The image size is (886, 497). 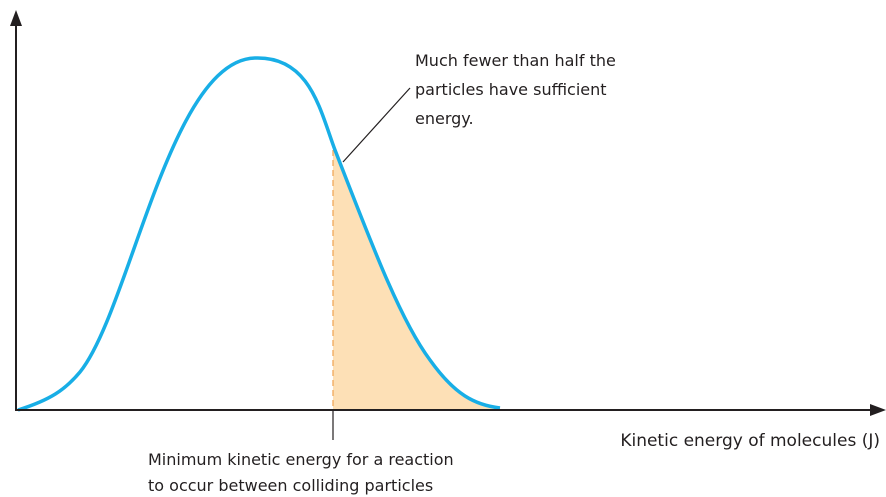 What do you see at coordinates (301, 459) in the screenshot?
I see `threshold-label-line: Minimum kinetic energy for a reaction` at bounding box center [301, 459].